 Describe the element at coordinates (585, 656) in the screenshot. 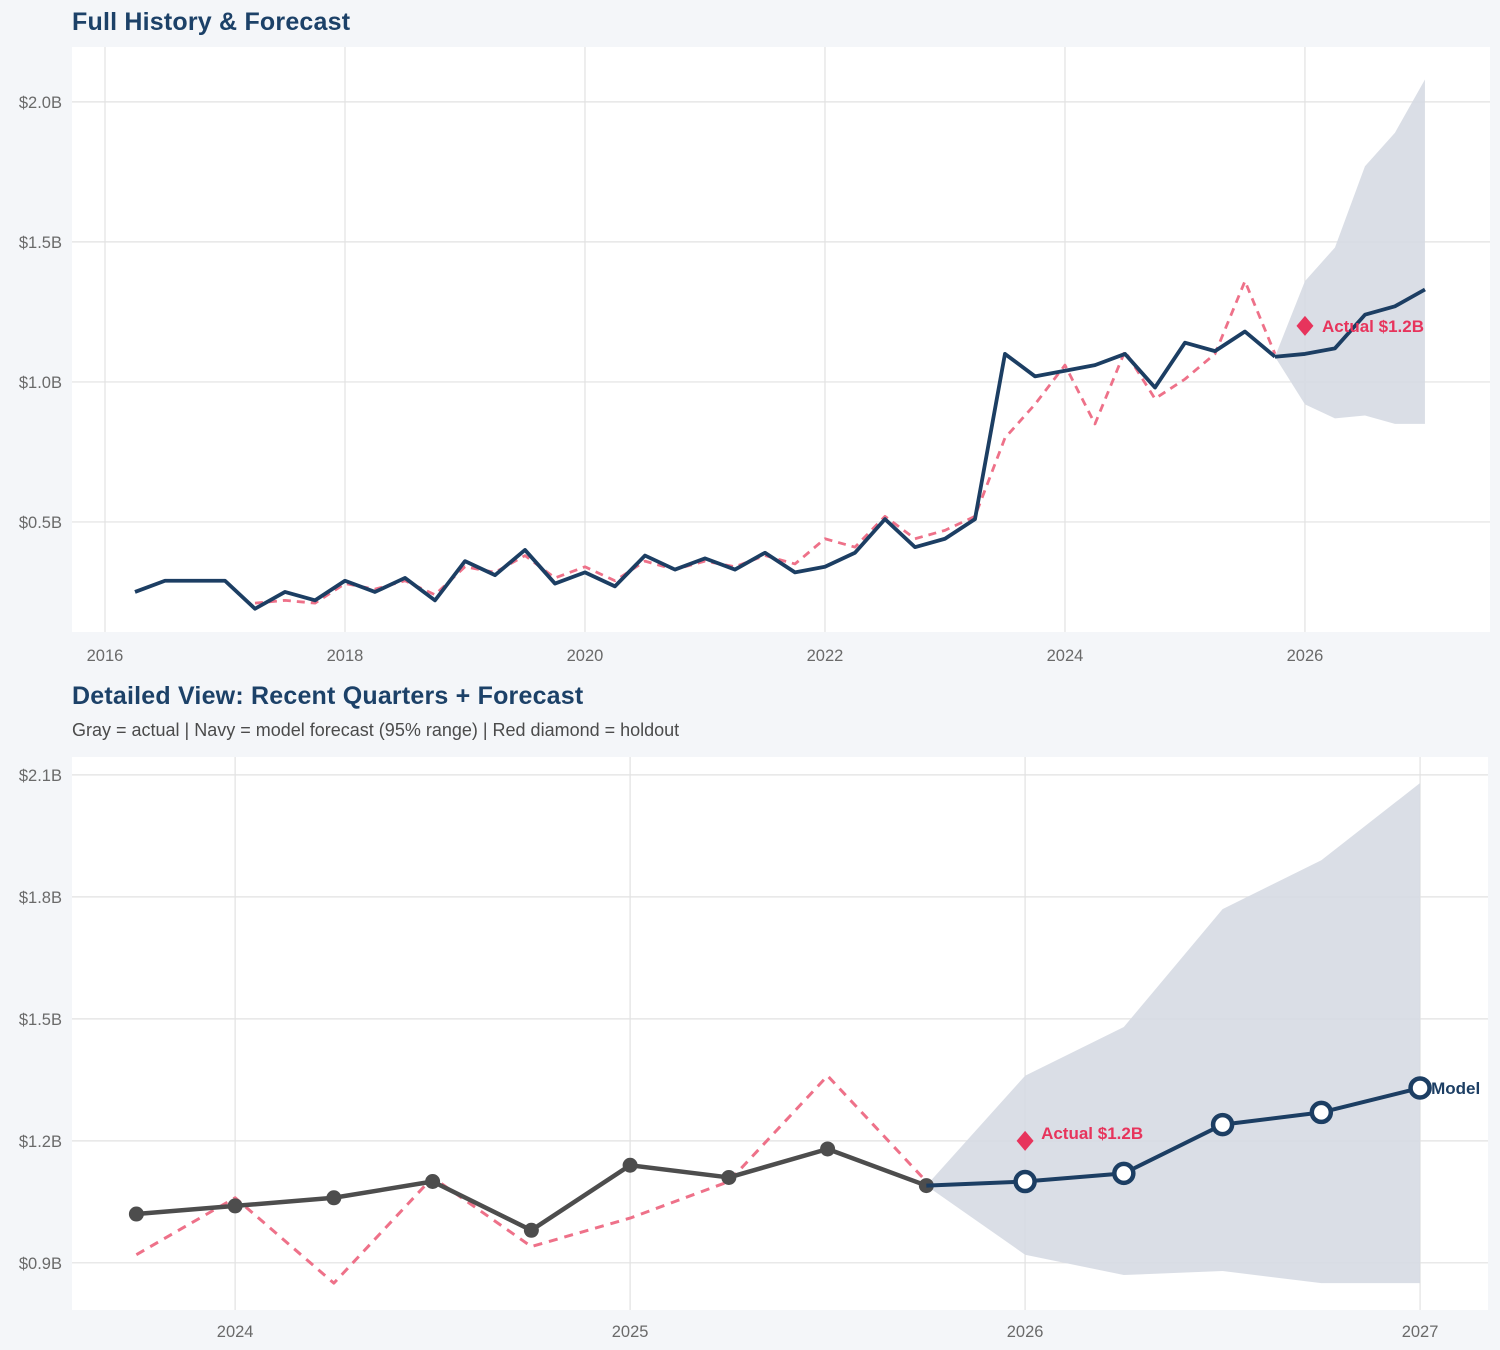

I see `x-tick-label: 2020` at that location.